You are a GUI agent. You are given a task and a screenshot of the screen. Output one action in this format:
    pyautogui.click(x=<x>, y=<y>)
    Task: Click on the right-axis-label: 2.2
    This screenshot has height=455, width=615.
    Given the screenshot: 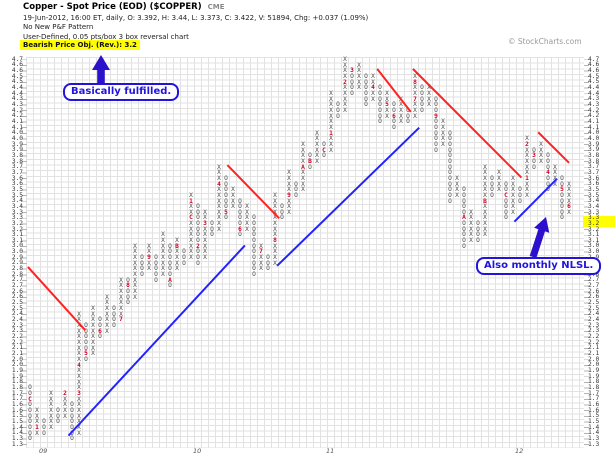 What is the action you would take?
    pyautogui.click(x=594, y=342)
    